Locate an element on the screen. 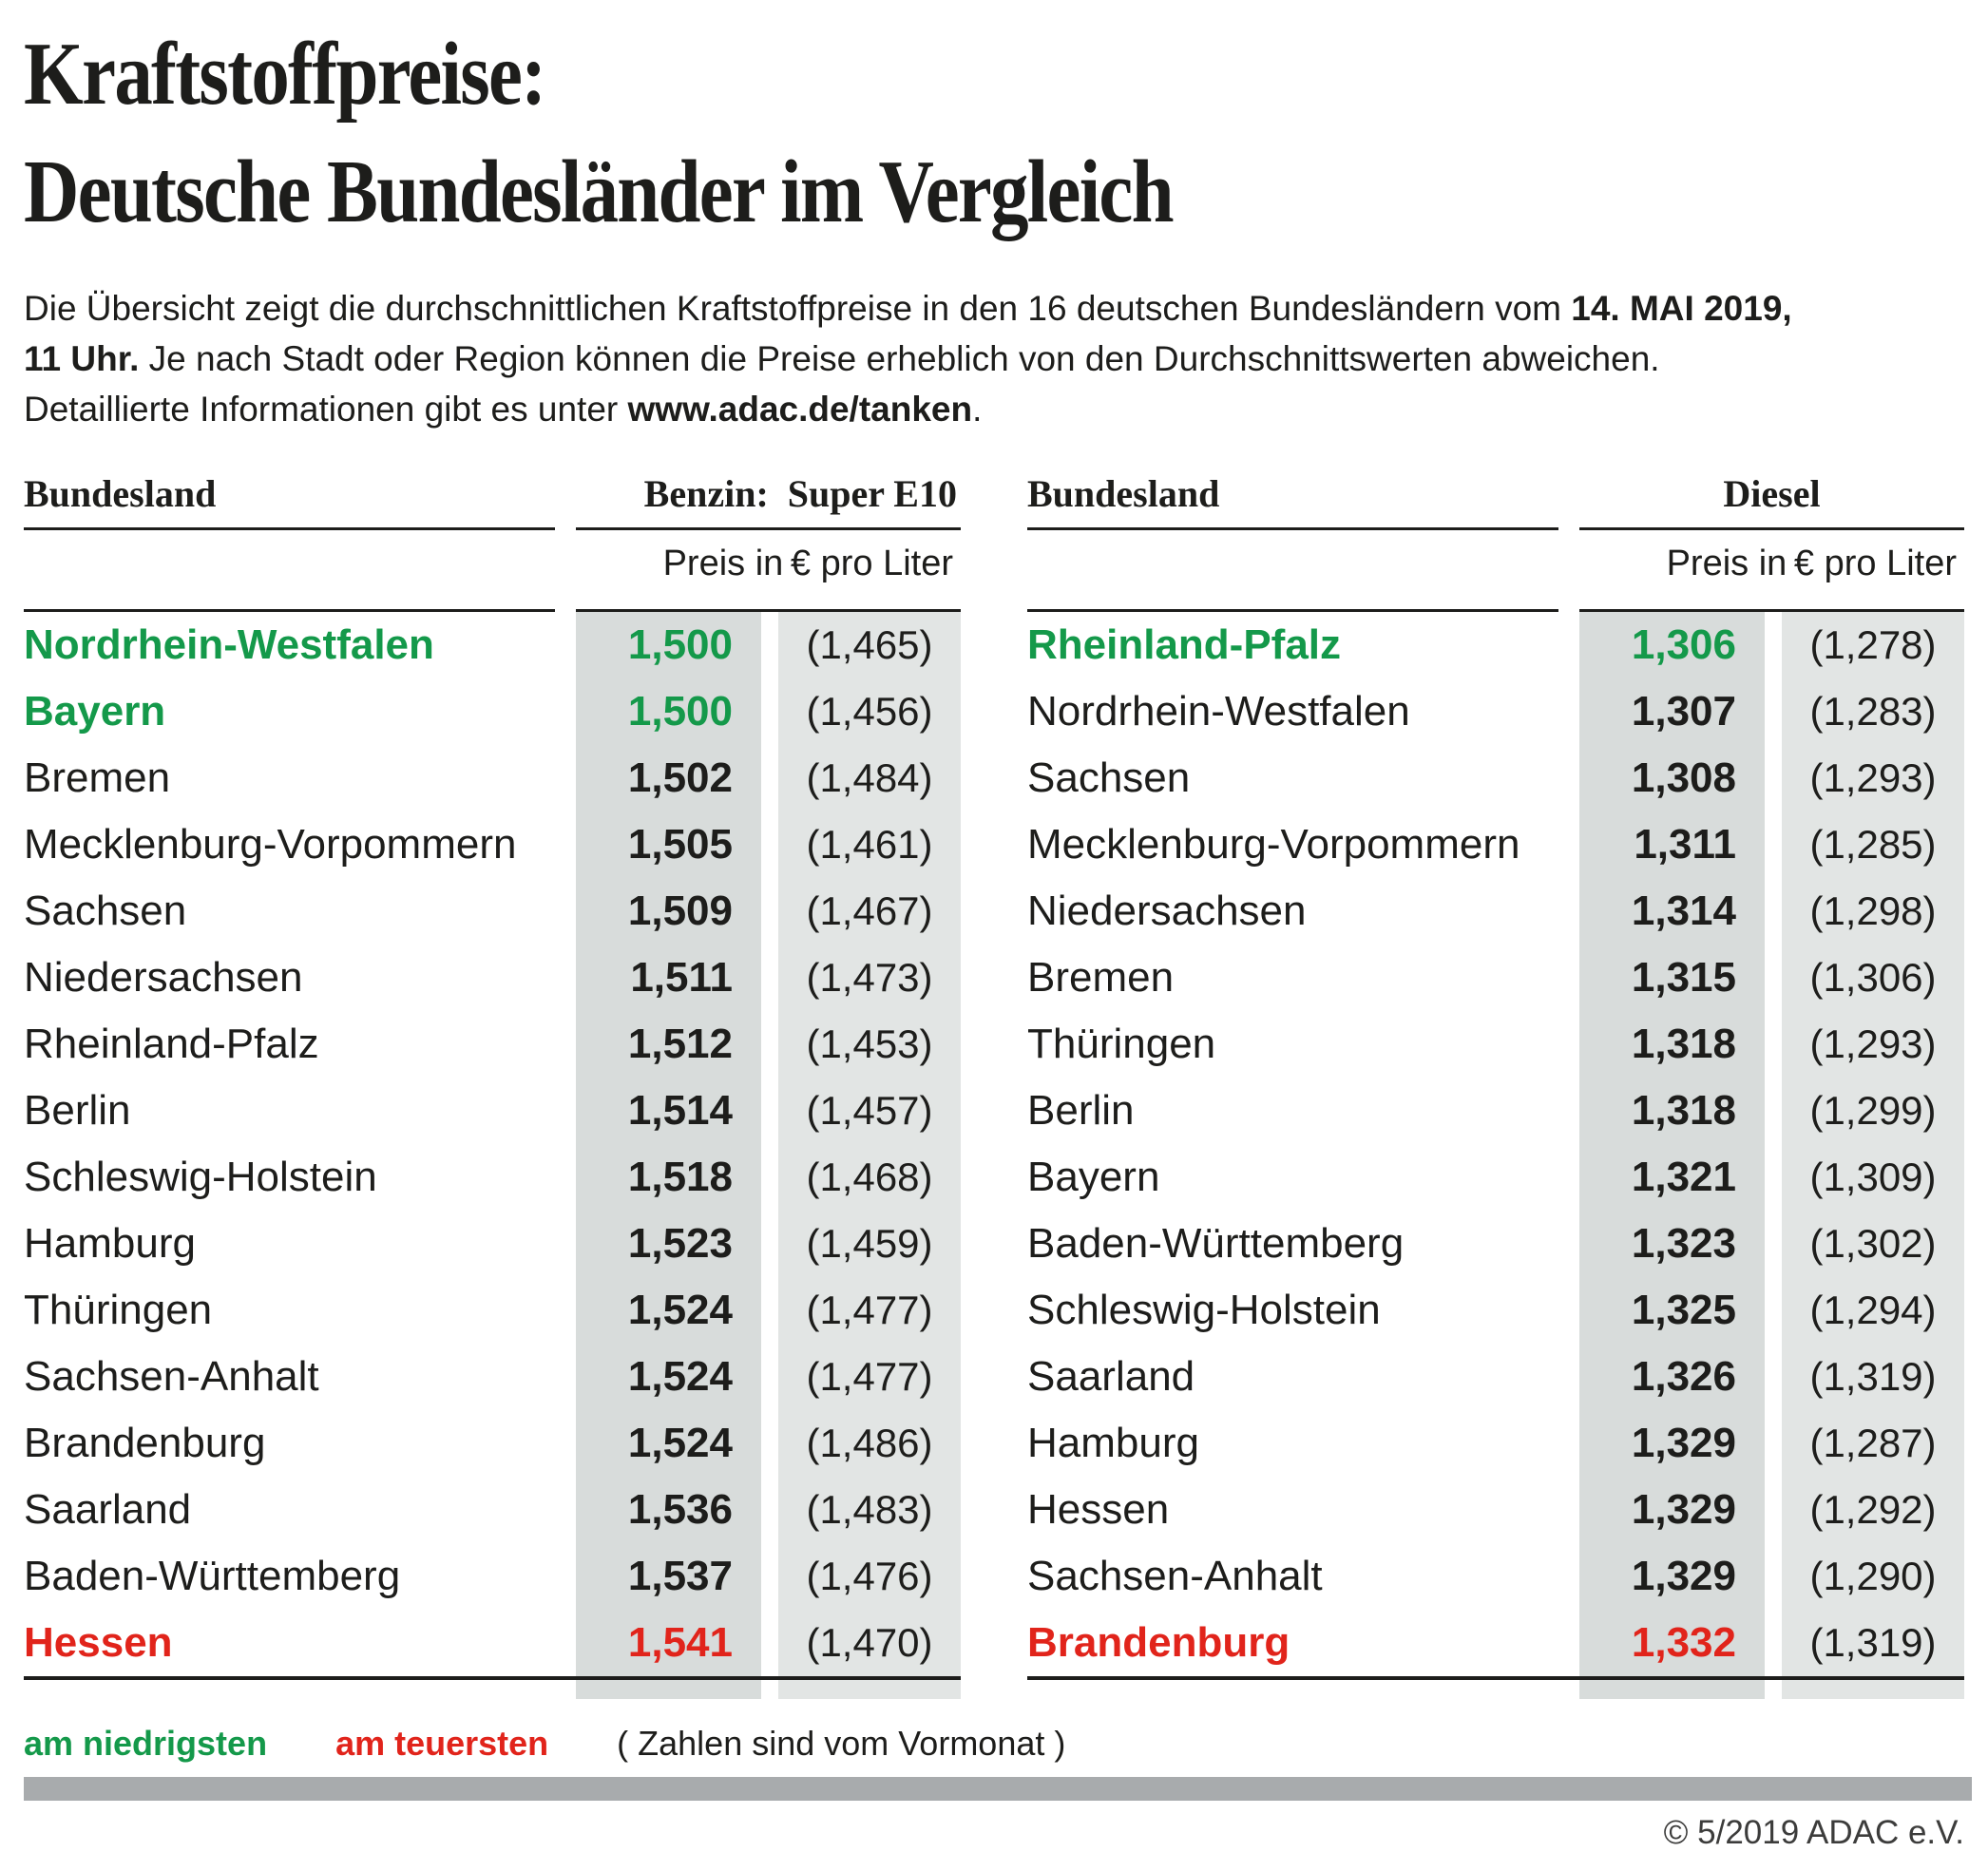  price-current: 1,502 is located at coordinates (668, 778).